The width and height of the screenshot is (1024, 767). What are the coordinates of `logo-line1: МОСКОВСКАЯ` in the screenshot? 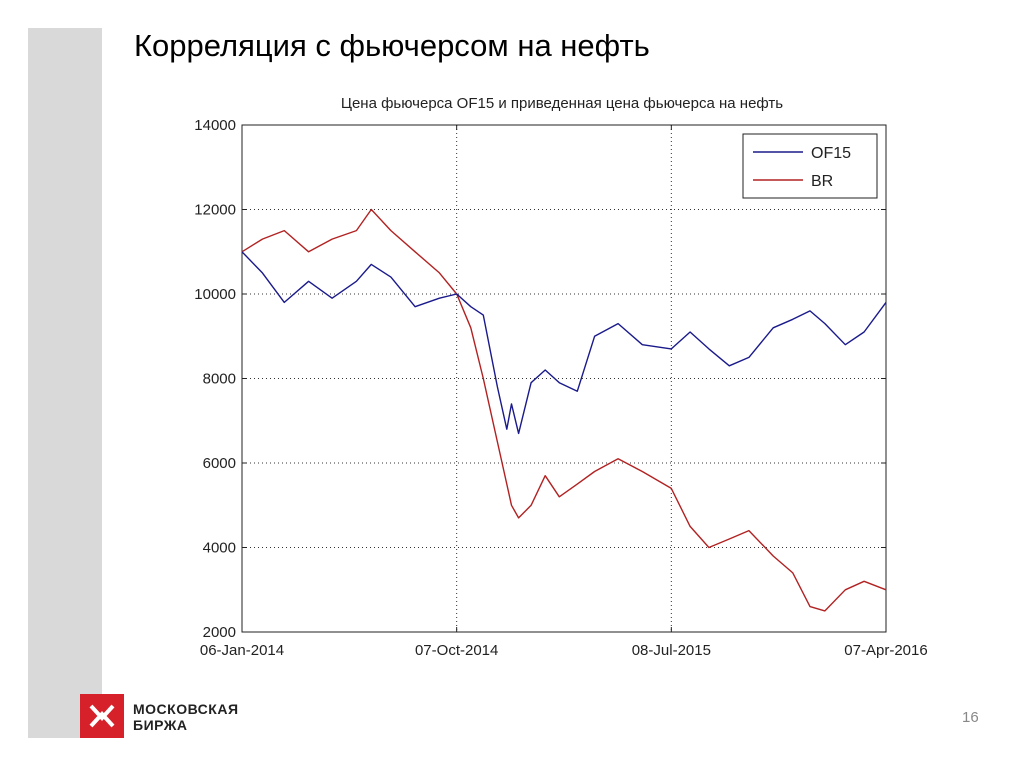 It's located at (186, 709).